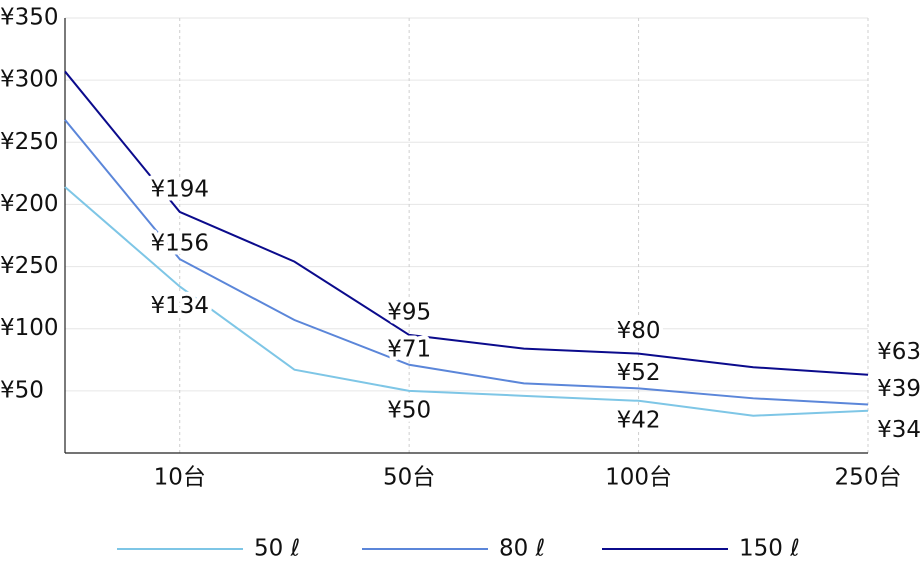 Image resolution: width=923 pixels, height=569 pixels. What do you see at coordinates (22, 390) in the screenshot?
I see `y-tick-label: ¥50` at bounding box center [22, 390].